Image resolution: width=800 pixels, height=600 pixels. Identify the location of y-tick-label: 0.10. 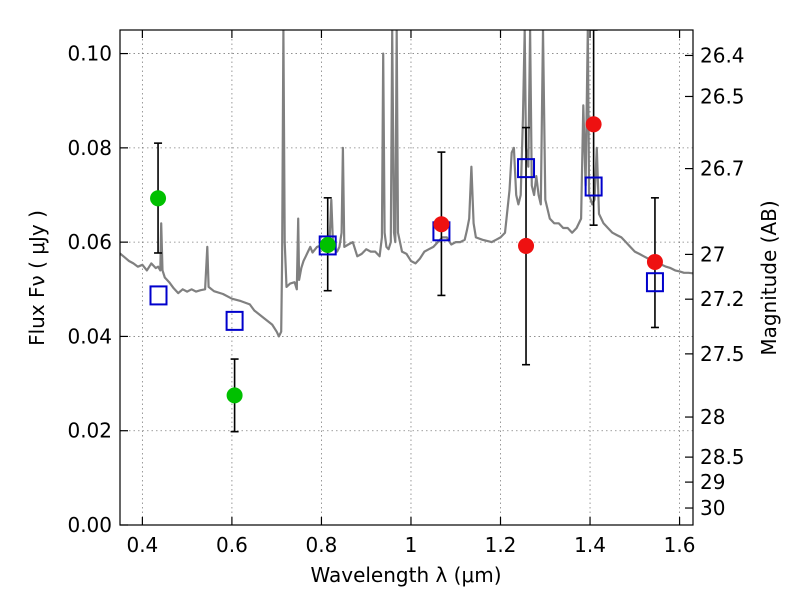
(89, 54).